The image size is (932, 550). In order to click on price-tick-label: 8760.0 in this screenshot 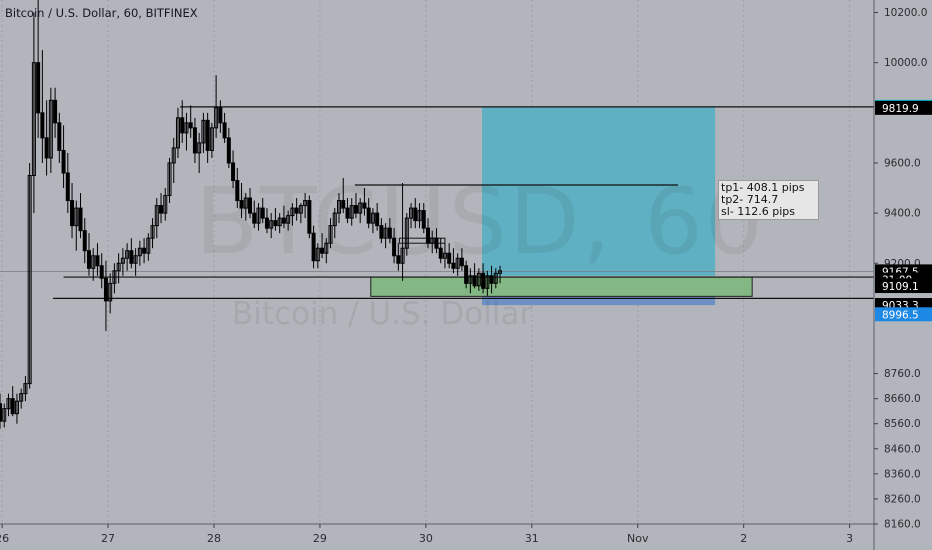, I will do `click(902, 374)`.